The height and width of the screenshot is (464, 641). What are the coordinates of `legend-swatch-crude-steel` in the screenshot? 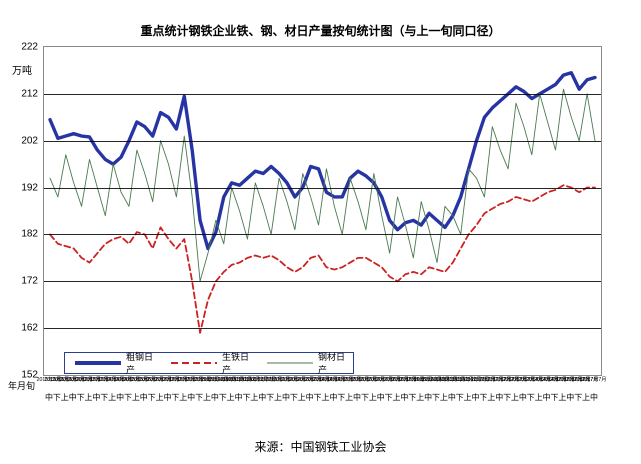 It's located at (98, 363).